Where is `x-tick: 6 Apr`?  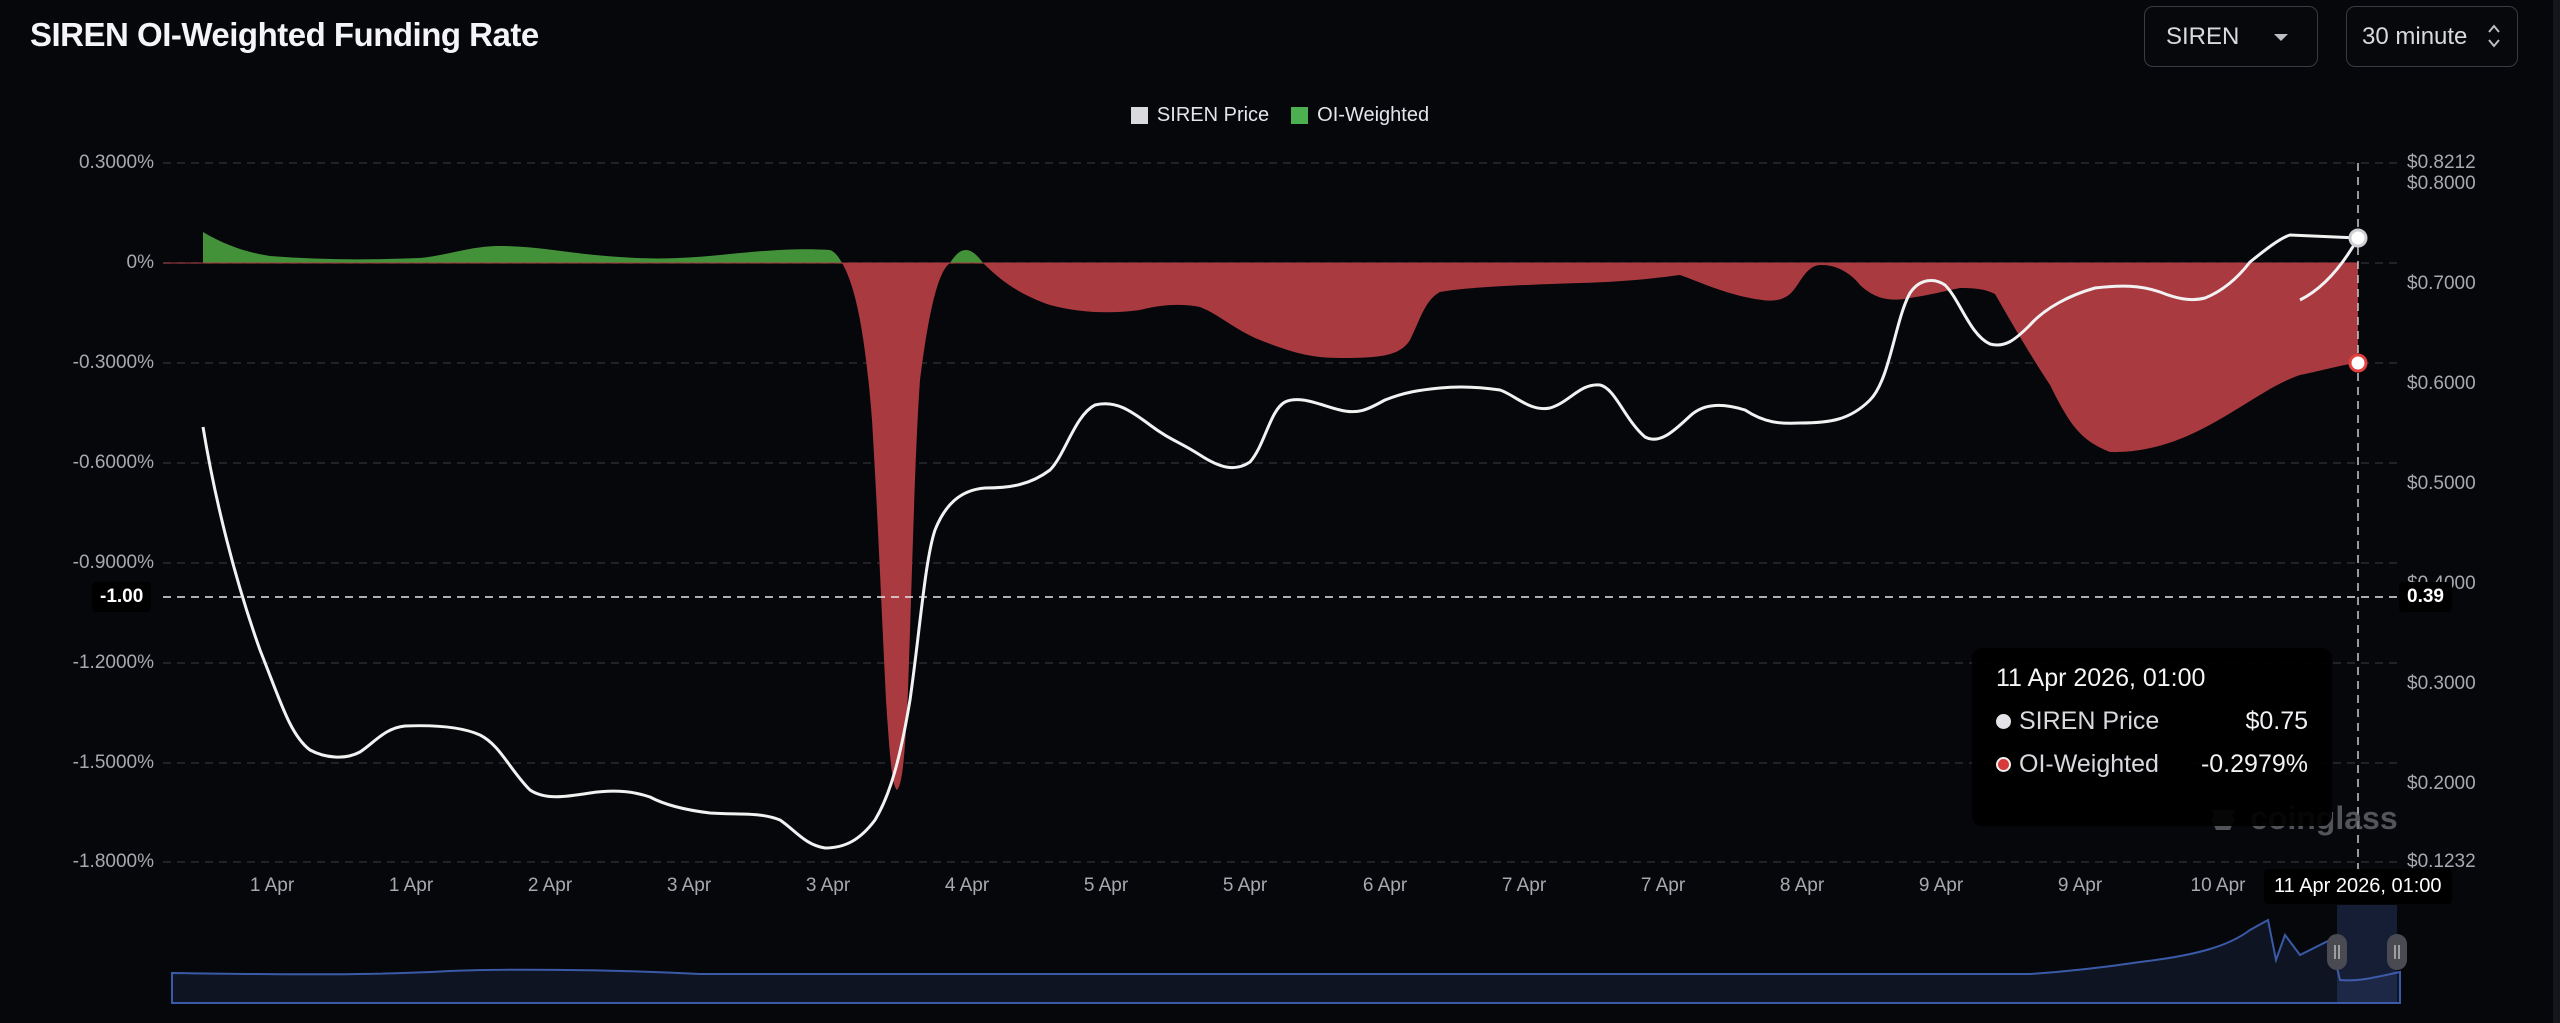
x-tick: 6 Apr is located at coordinates (1385, 885).